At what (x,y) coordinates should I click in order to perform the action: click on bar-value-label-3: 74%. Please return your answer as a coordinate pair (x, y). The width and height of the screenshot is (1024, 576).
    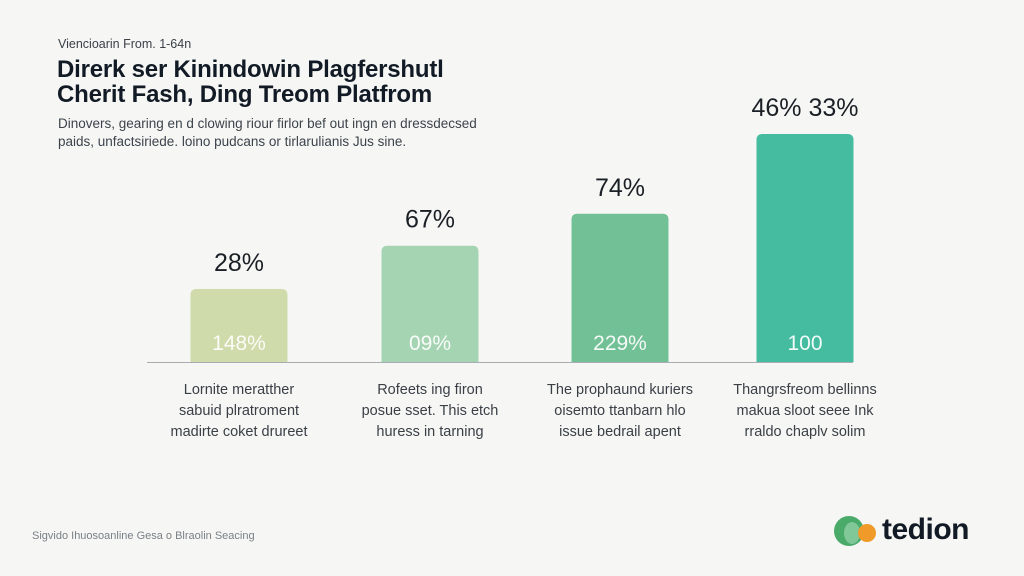
    Looking at the image, I should click on (620, 188).